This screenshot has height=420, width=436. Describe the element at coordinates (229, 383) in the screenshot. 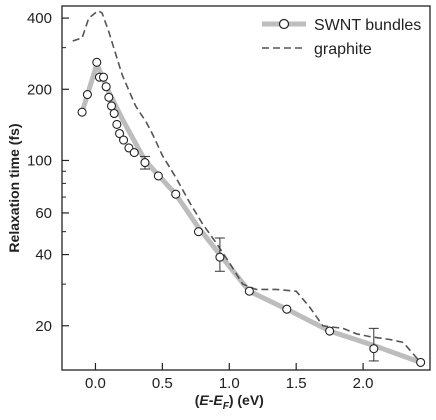

I see `x-tick-label: 1.0` at that location.